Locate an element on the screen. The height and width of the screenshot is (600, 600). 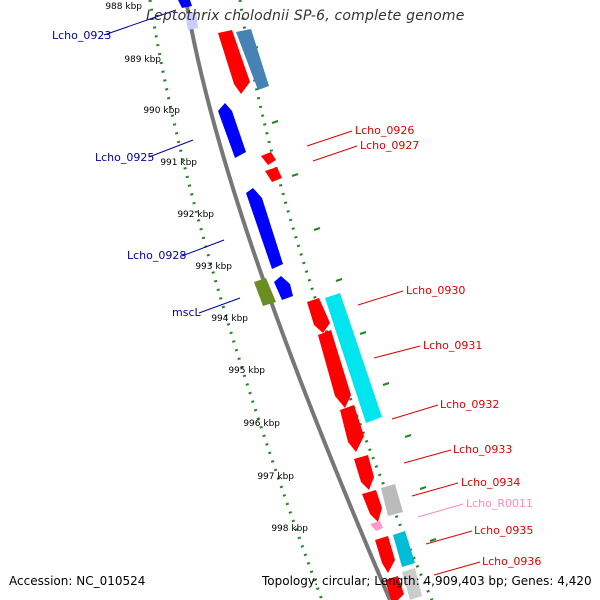
gene-feature-lcho0935 is located at coordinates (385, 554).